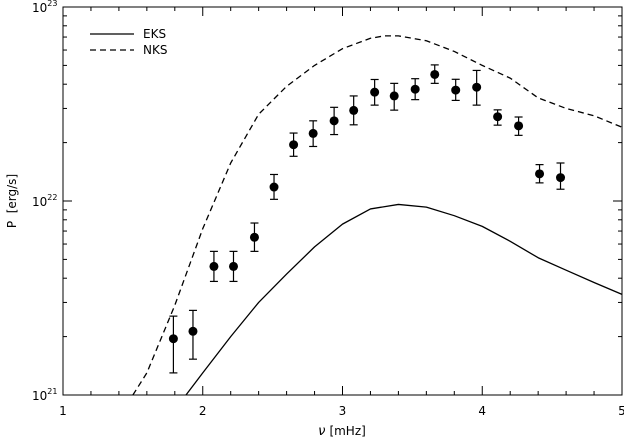  I want to click on x-tick-label: 2, so click(203, 411).